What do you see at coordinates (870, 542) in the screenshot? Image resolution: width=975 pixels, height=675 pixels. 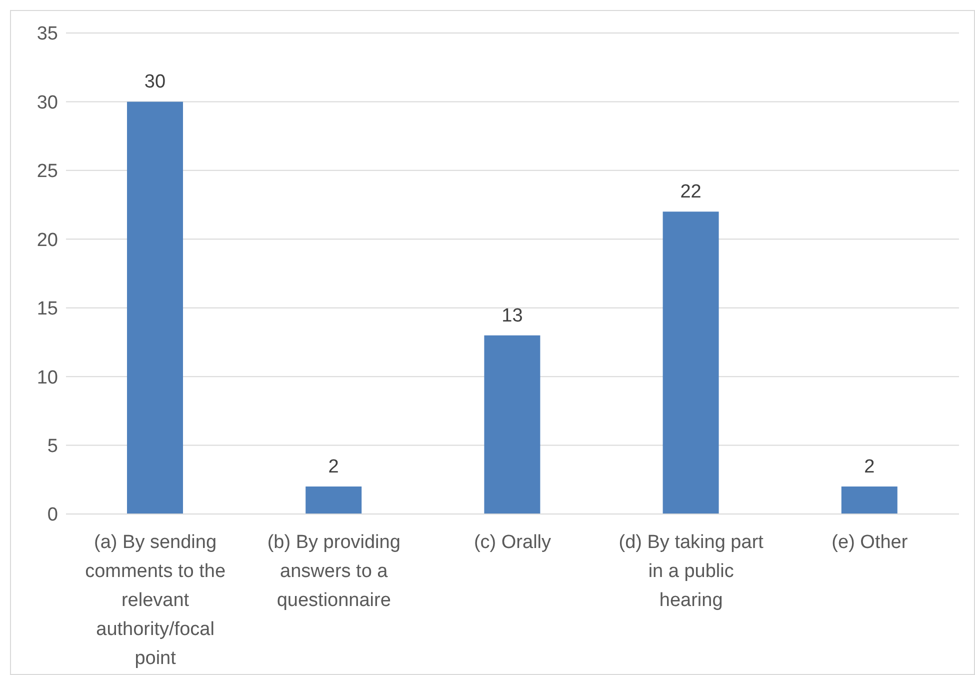 I see `x-tick-label: (e) Other` at bounding box center [870, 542].